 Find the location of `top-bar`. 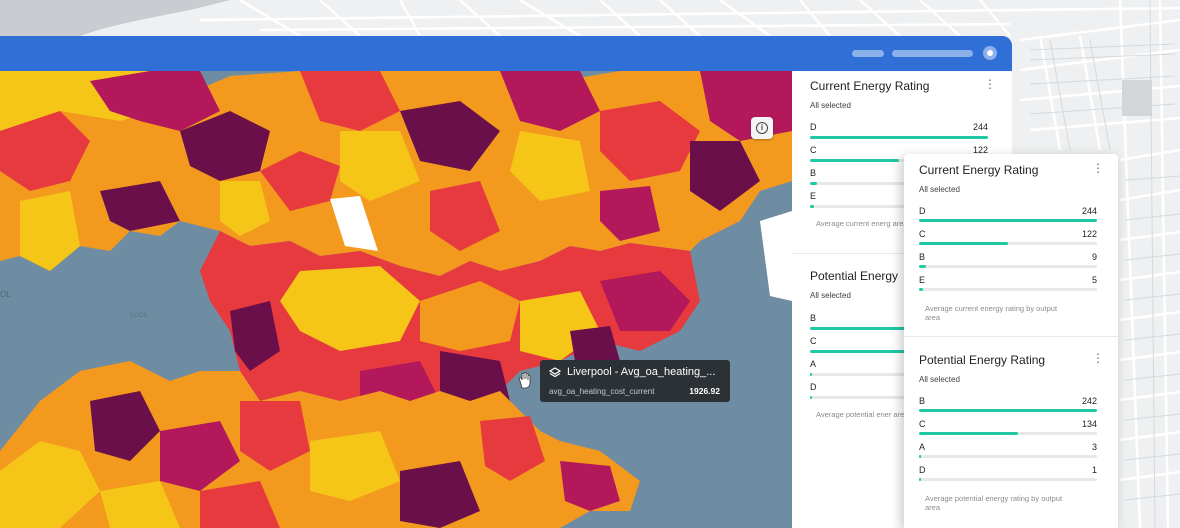

top-bar is located at coordinates (506, 53).